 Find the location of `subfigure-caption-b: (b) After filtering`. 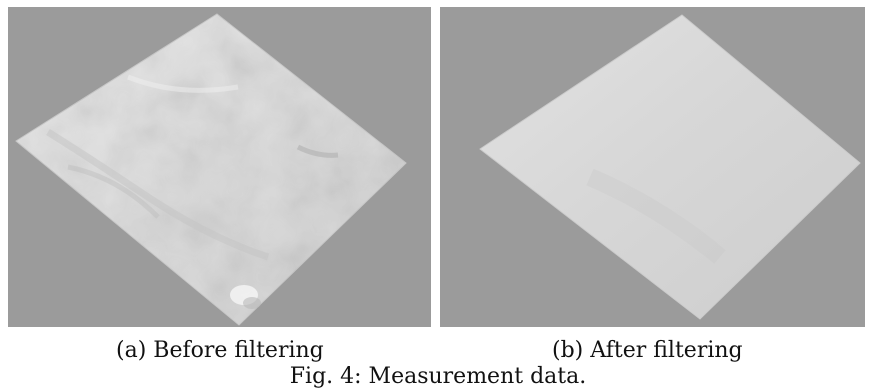

subfigure-caption-b: (b) After filtering is located at coordinates (647, 350).